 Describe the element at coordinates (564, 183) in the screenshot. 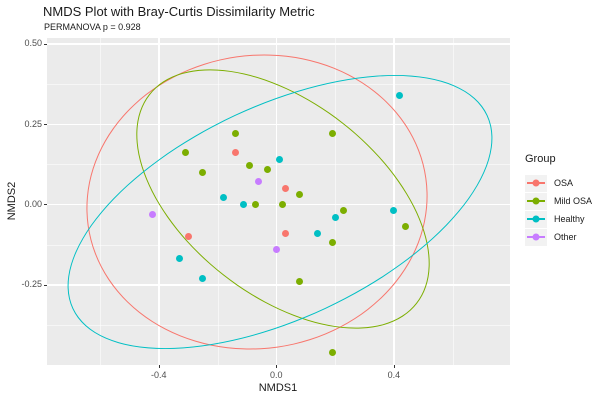

I see `legend-item-label: OSA` at that location.